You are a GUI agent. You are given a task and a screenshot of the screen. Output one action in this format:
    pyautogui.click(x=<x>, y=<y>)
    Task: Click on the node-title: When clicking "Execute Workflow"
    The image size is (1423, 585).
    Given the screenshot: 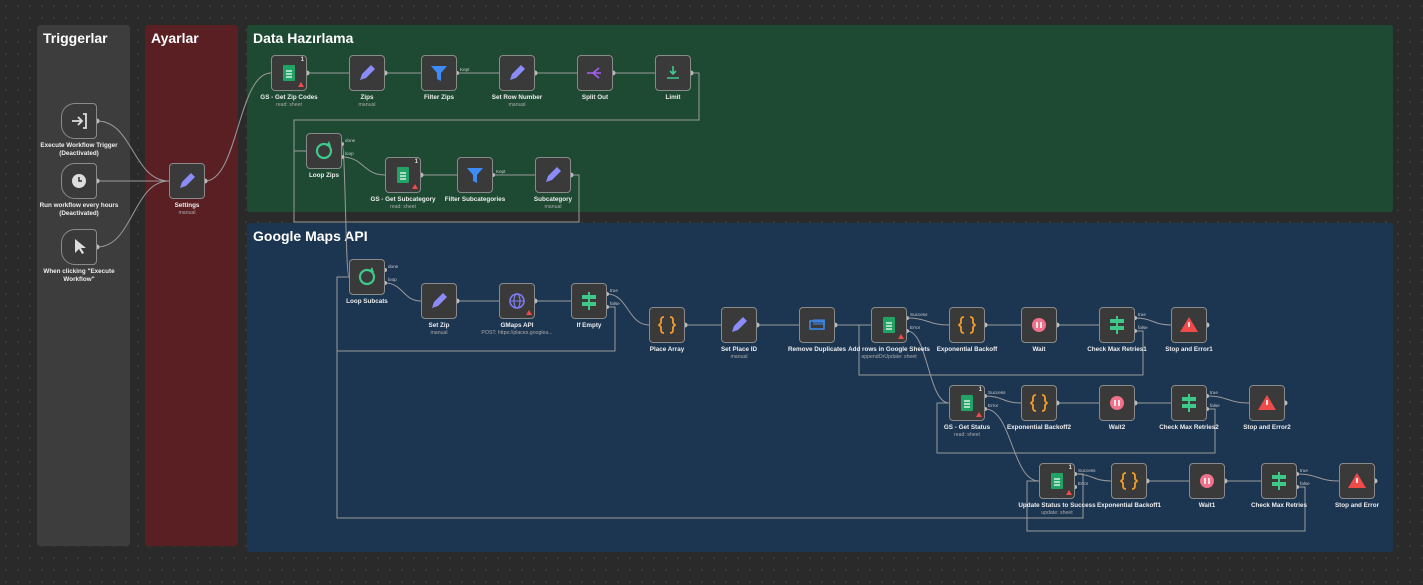 What is the action you would take?
    pyautogui.click(x=79, y=275)
    